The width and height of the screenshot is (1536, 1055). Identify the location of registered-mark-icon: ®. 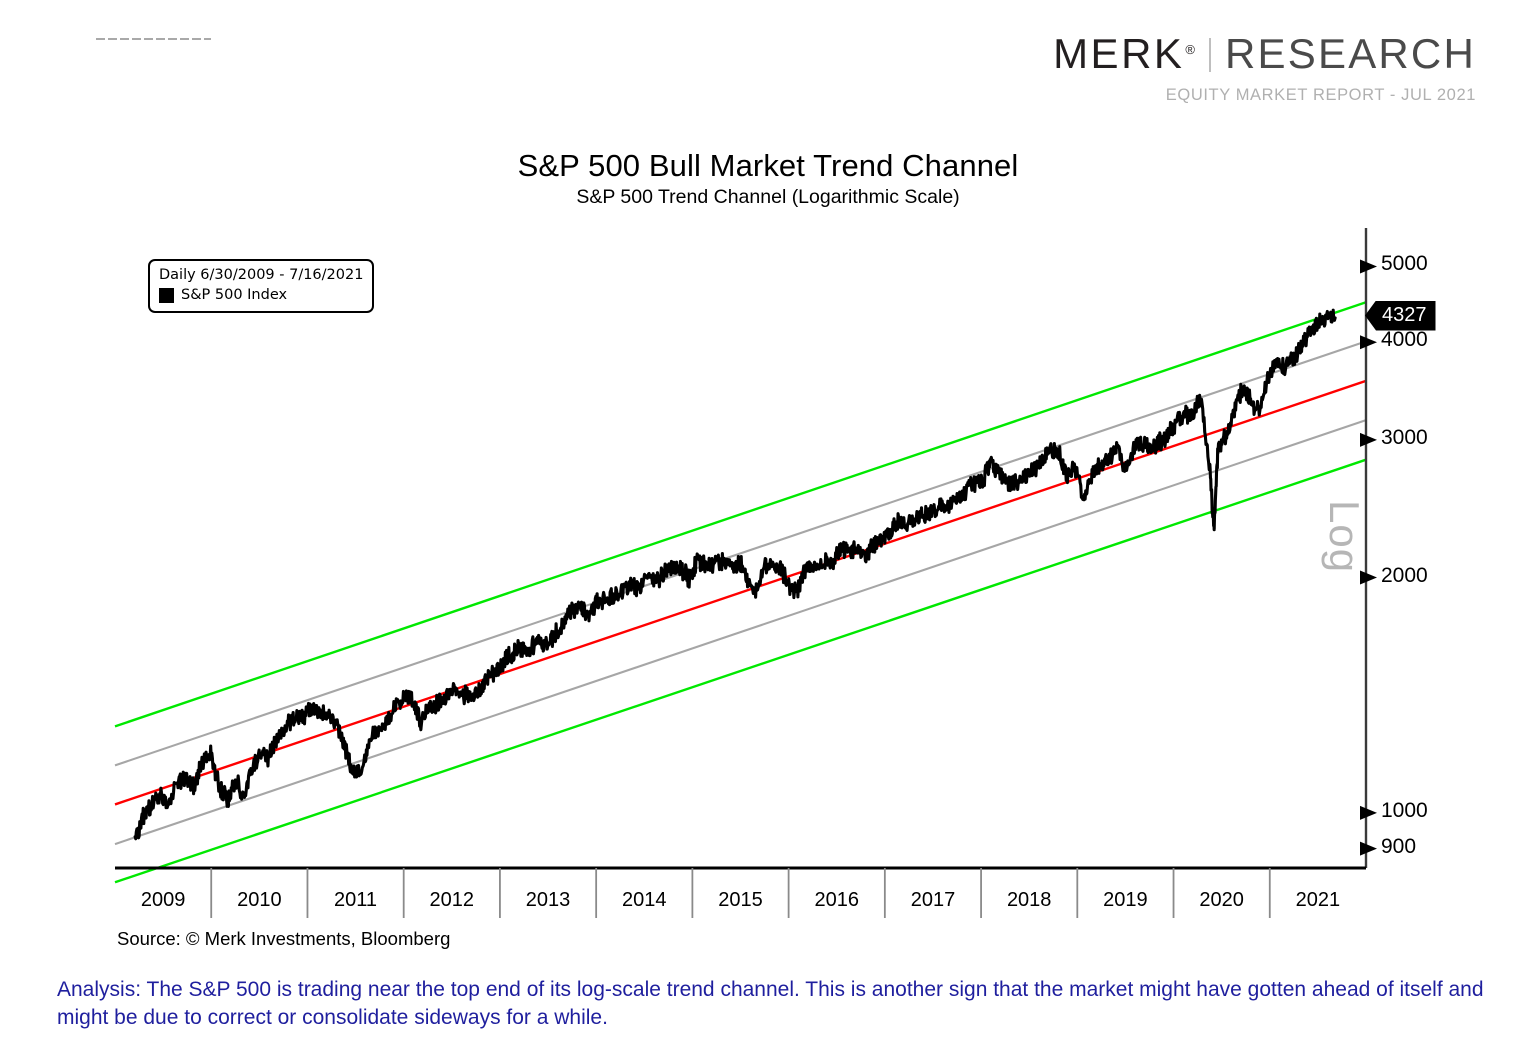
(1190, 49).